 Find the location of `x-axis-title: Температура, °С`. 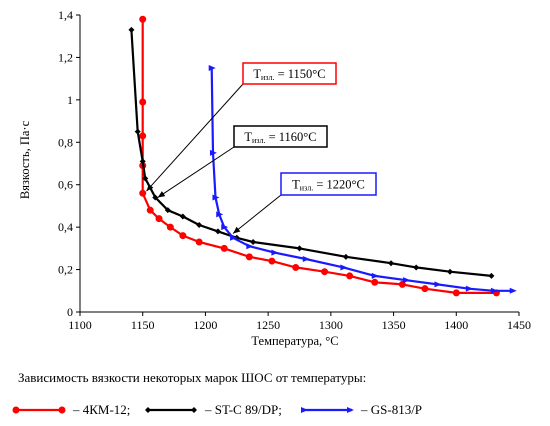

x-axis-title: Температура, °С is located at coordinates (294, 341).